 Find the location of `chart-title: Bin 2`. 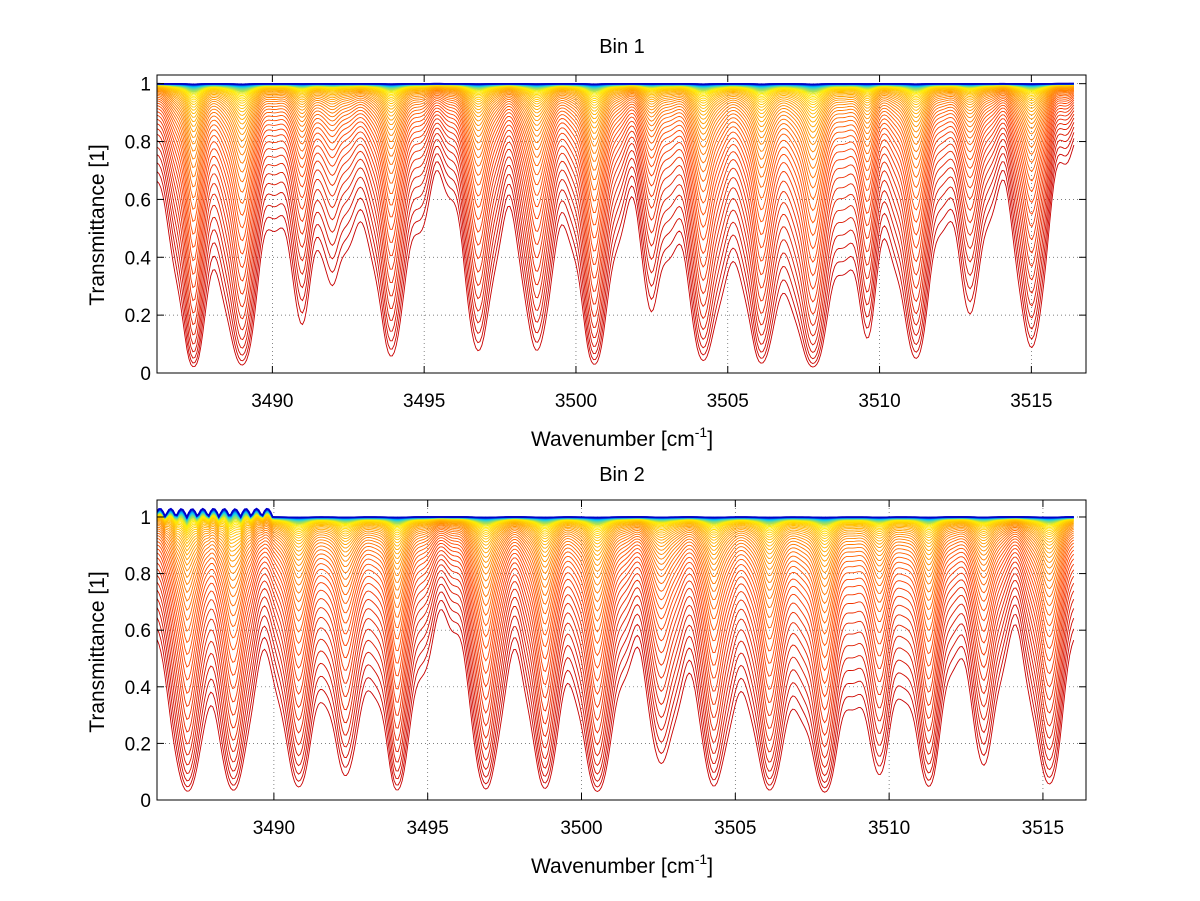

chart-title: Bin 2 is located at coordinates (622, 475).